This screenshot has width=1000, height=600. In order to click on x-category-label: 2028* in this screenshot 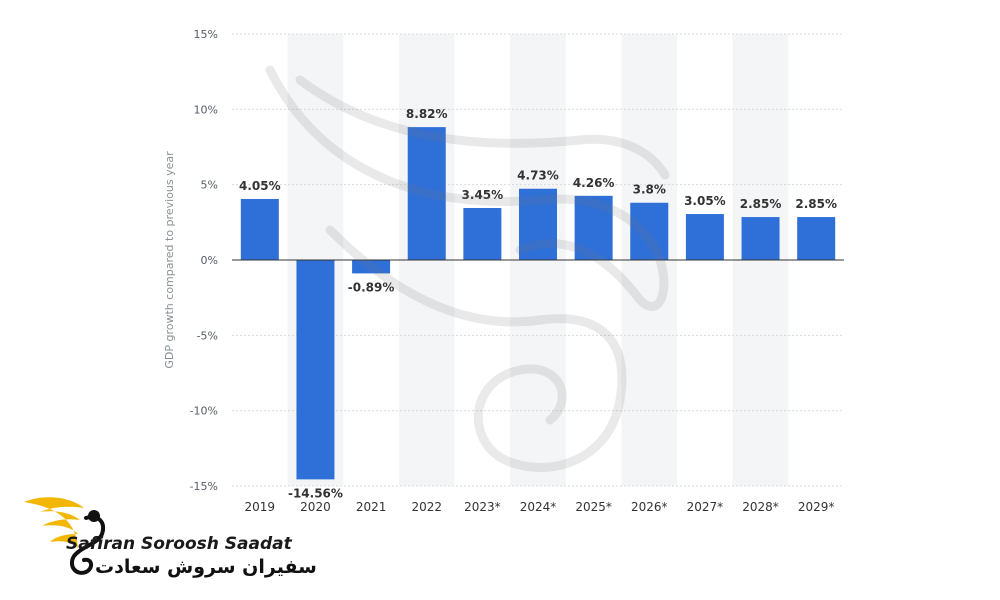, I will do `click(760, 507)`.